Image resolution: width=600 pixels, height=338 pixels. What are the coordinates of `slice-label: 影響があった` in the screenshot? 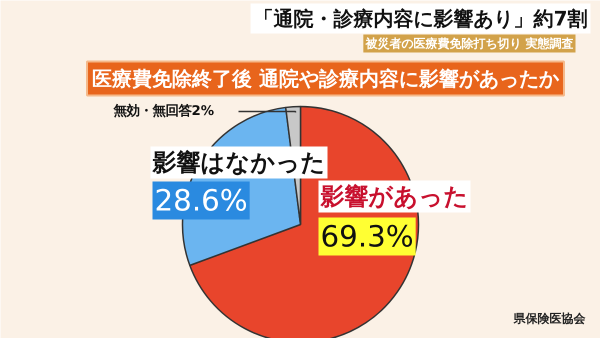 It's located at (394, 196).